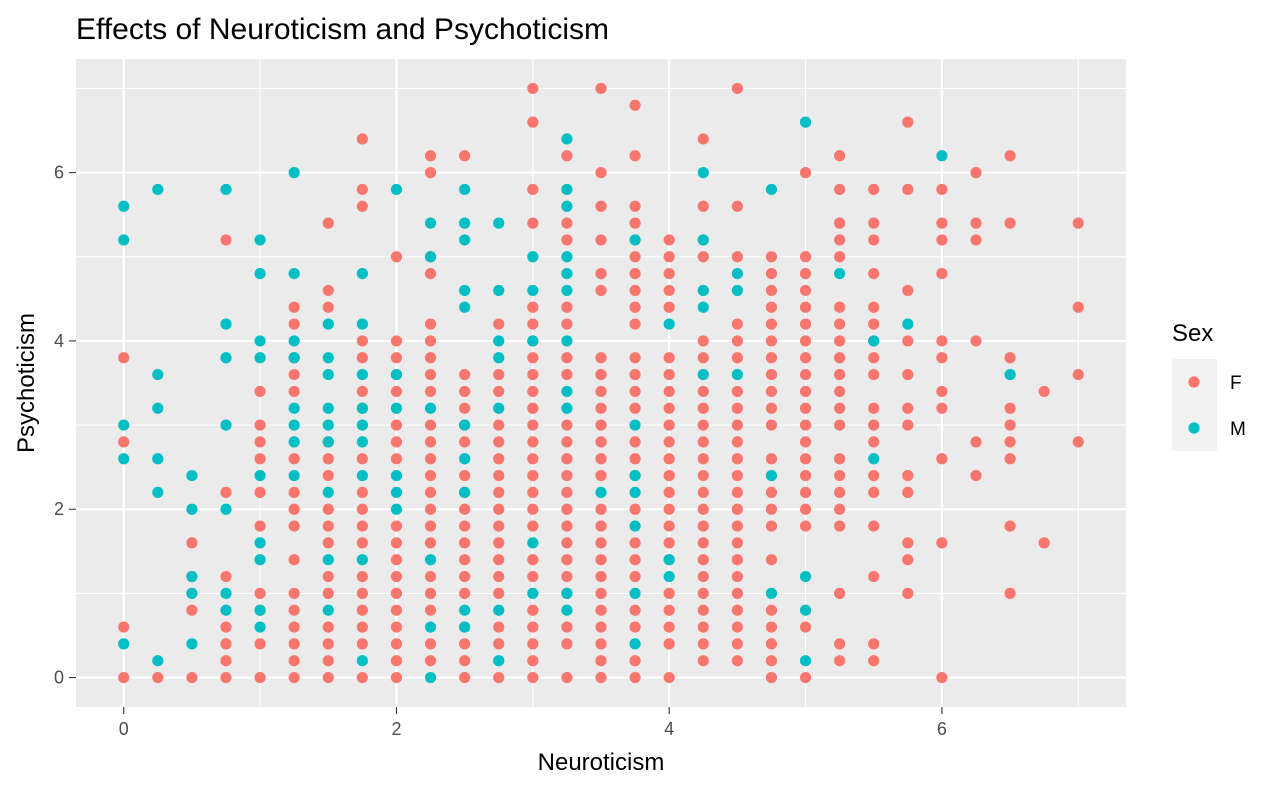  I want to click on legend-title: Sex, so click(1192, 333).